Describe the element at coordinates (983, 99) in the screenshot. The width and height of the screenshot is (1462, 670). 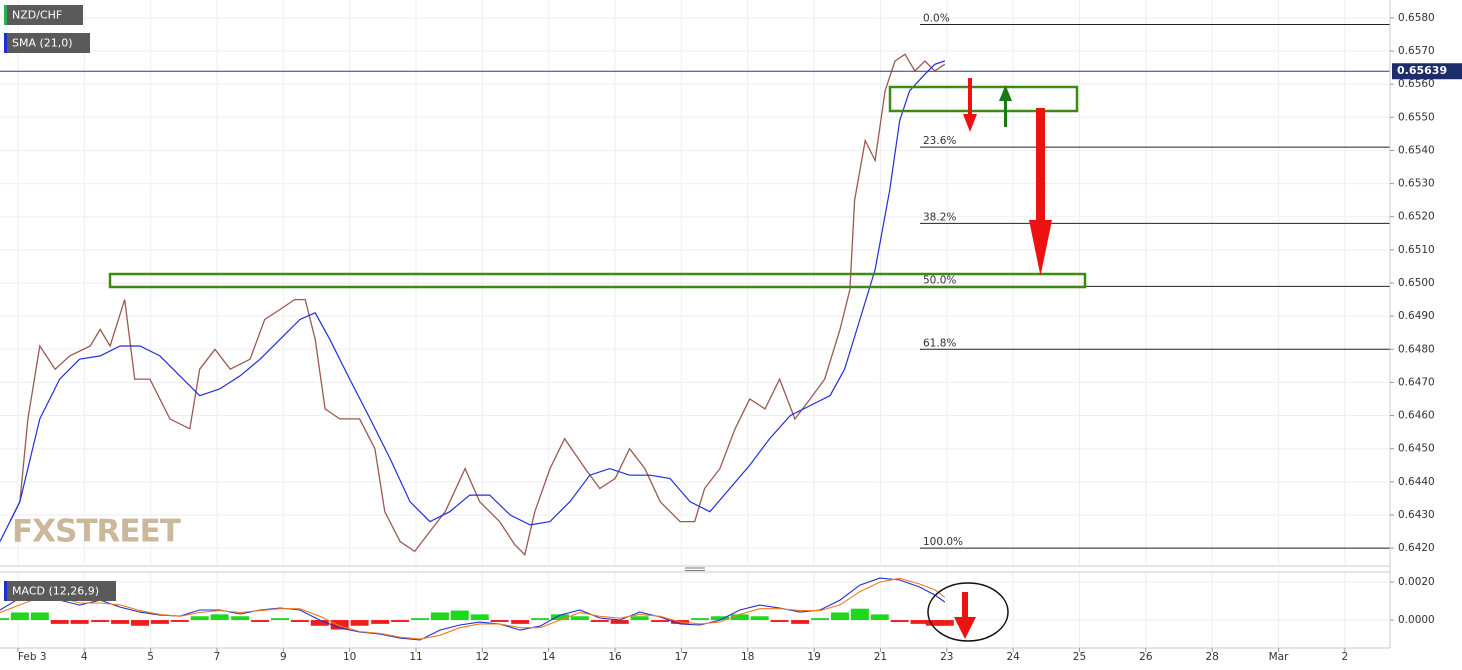
I see `range-zone` at that location.